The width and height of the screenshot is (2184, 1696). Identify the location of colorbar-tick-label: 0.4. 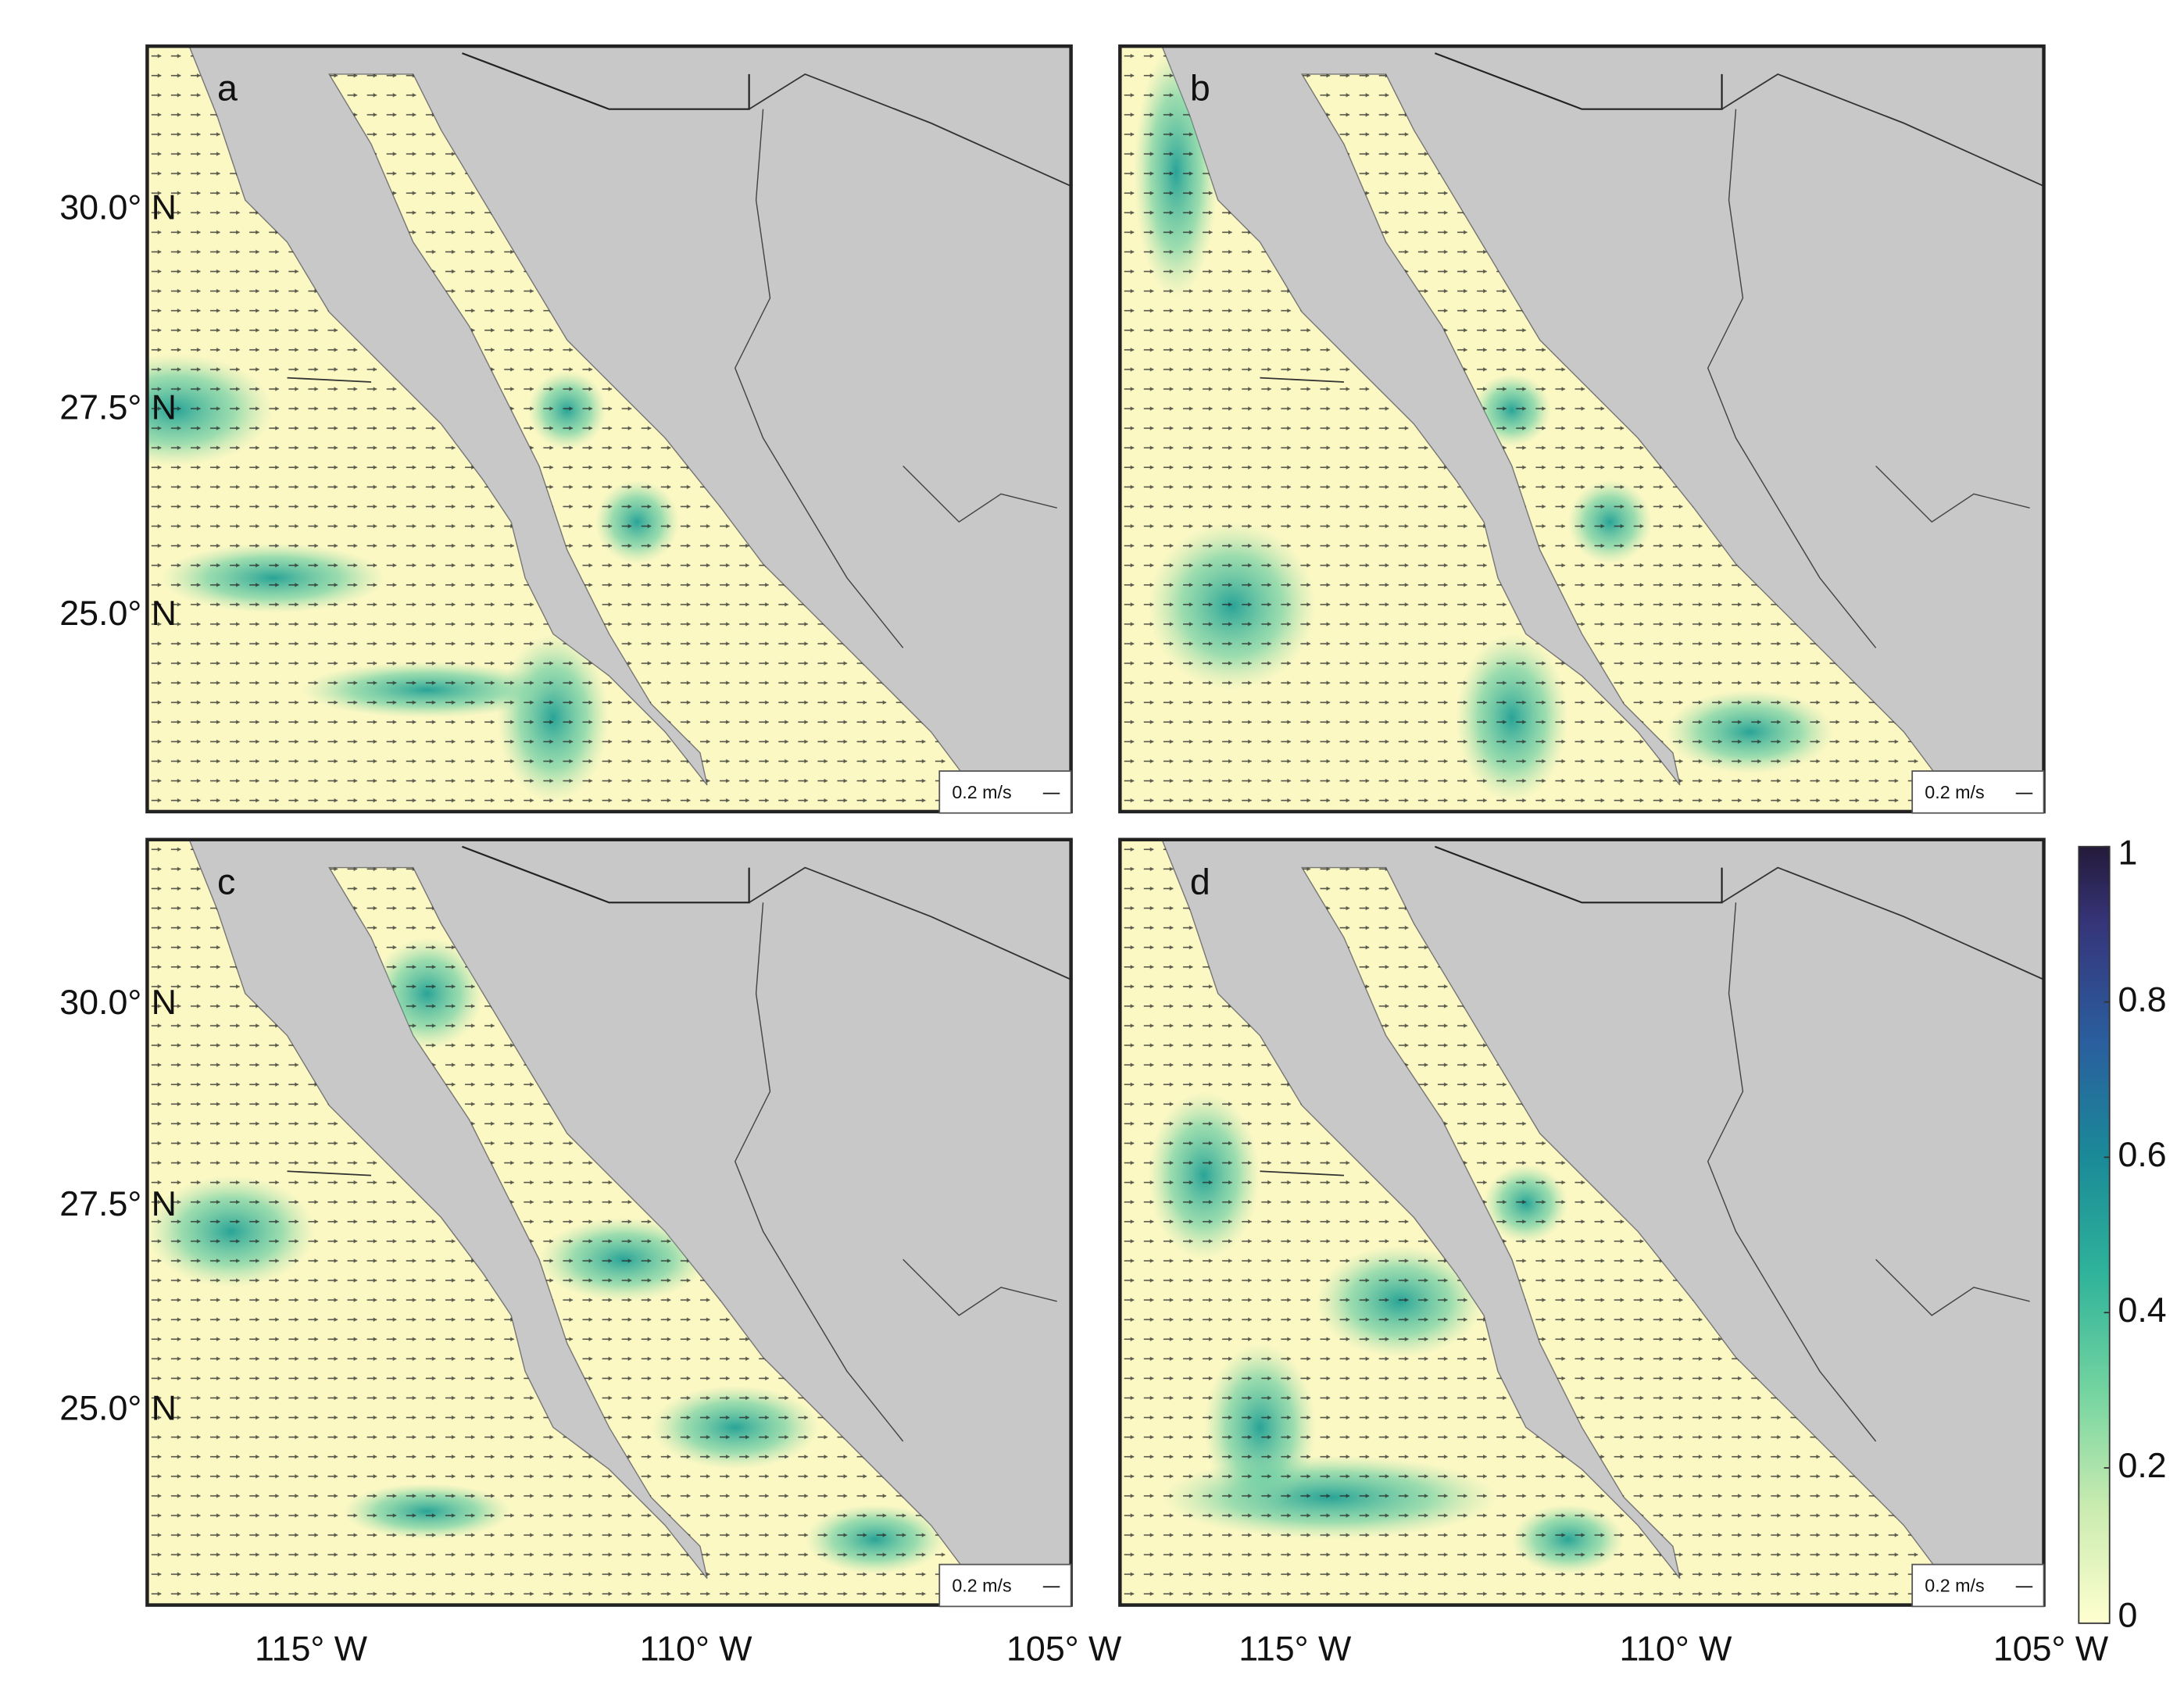
(2142, 1311).